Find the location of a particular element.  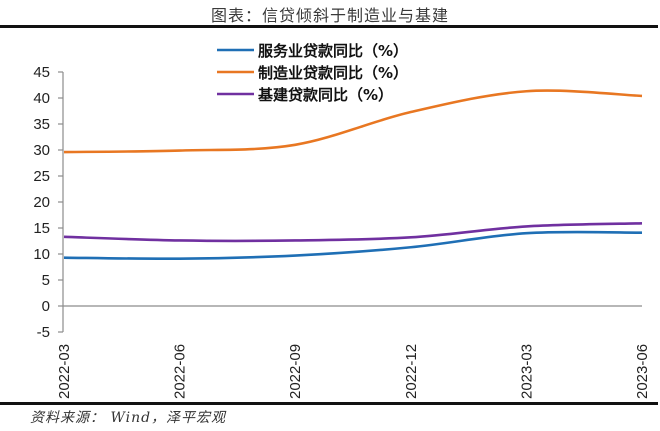

legend-label: 制造业贷款同比（%） is located at coordinates (333, 73).